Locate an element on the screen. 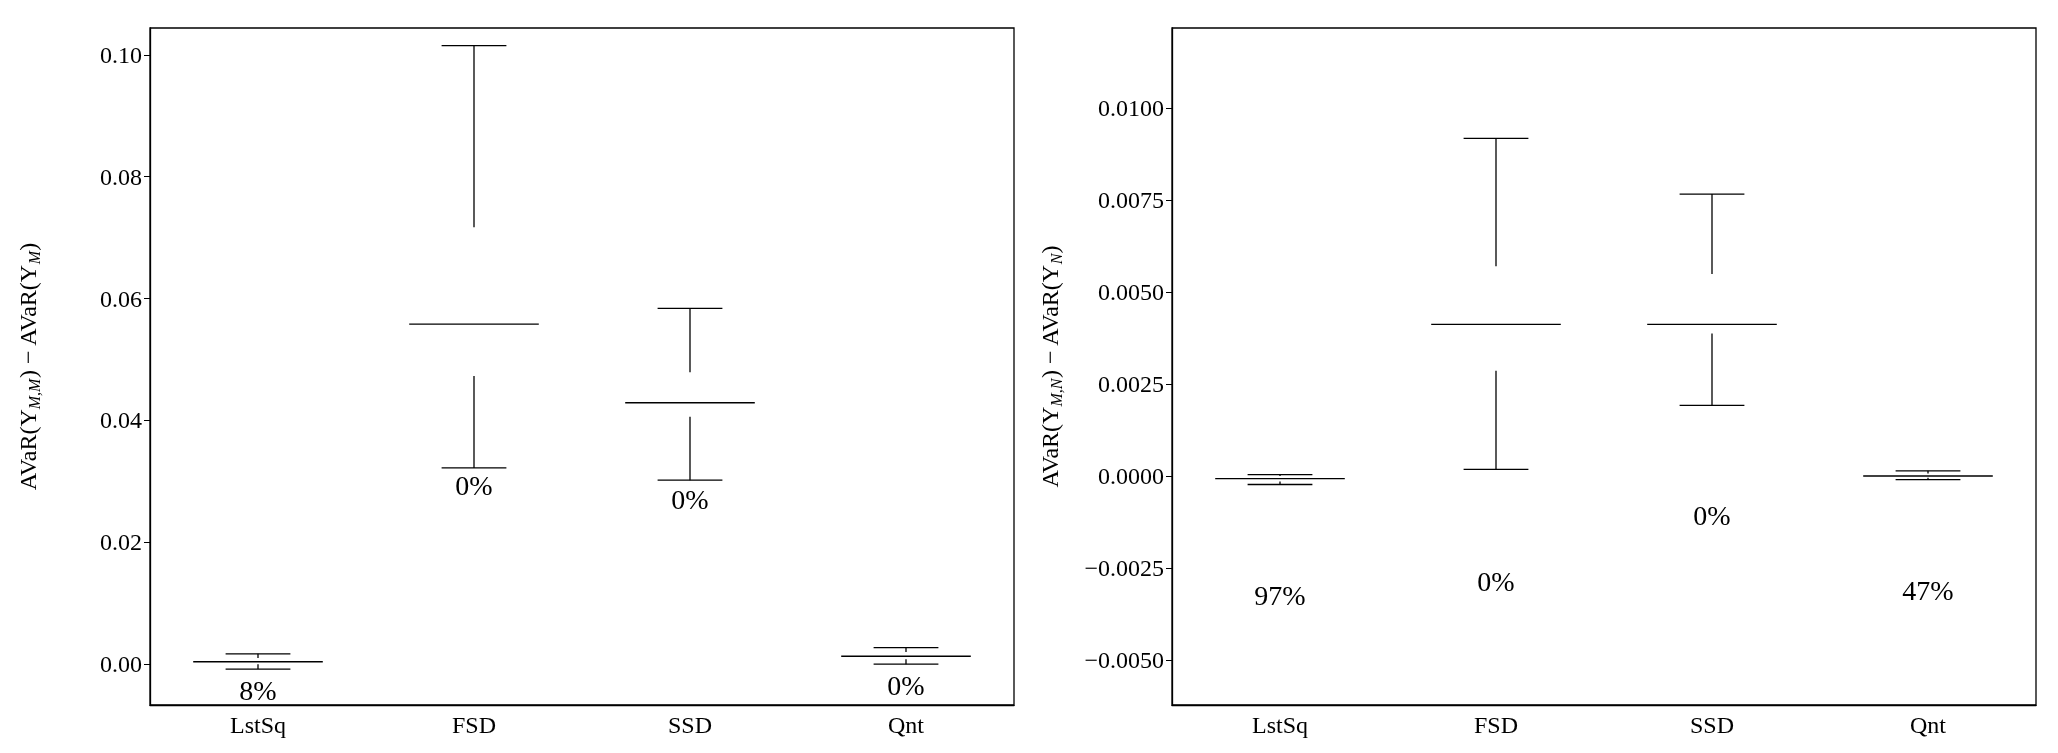 The height and width of the screenshot is (753, 2058). annotation: 47% is located at coordinates (1928, 590).